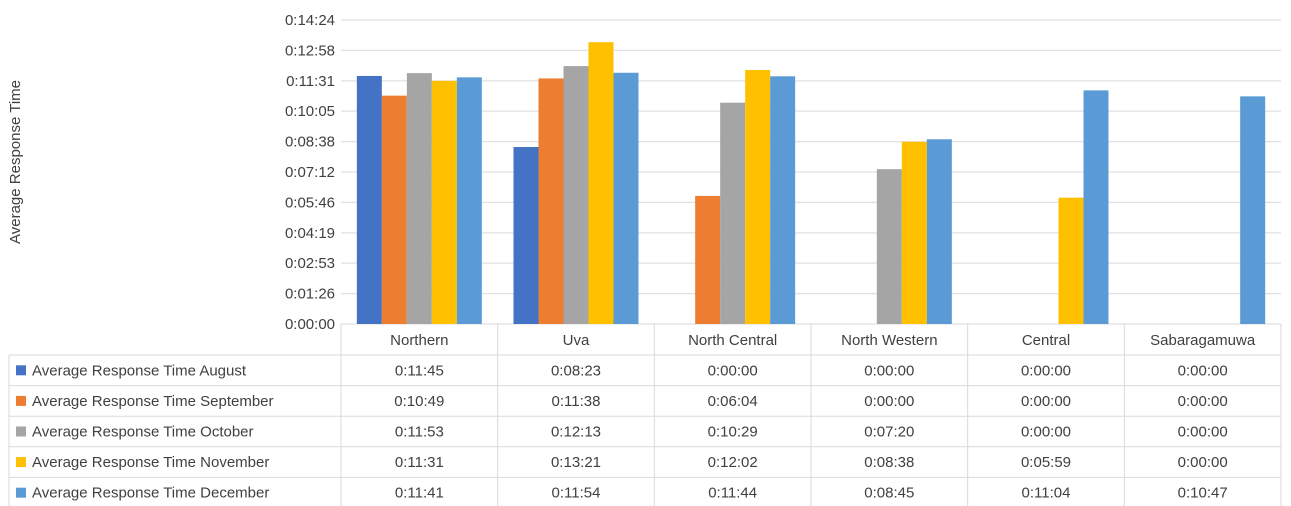 This screenshot has height=506, width=1291. Describe the element at coordinates (310, 81) in the screenshot. I see `y-tick-label: 0:11:31` at that location.